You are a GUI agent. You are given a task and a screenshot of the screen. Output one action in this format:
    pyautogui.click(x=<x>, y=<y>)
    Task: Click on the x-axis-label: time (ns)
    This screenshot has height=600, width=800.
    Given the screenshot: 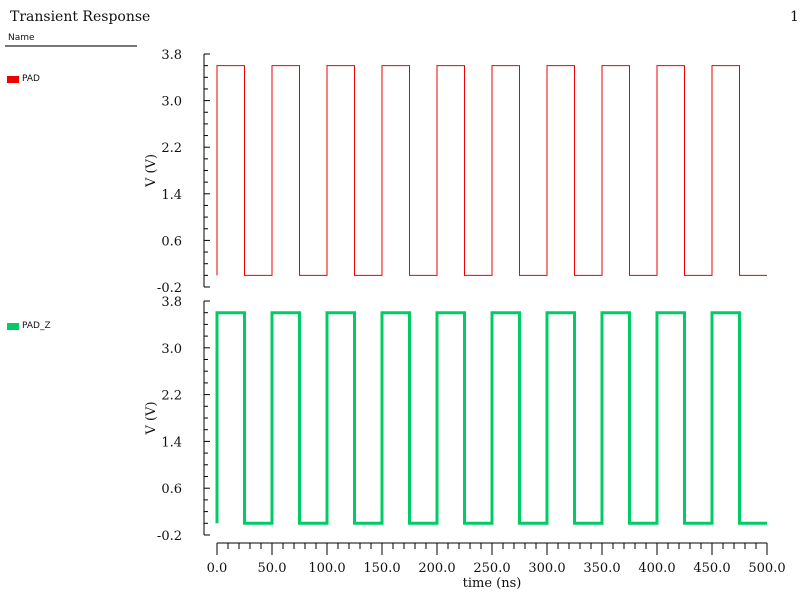 What is the action you would take?
    pyautogui.click(x=492, y=583)
    